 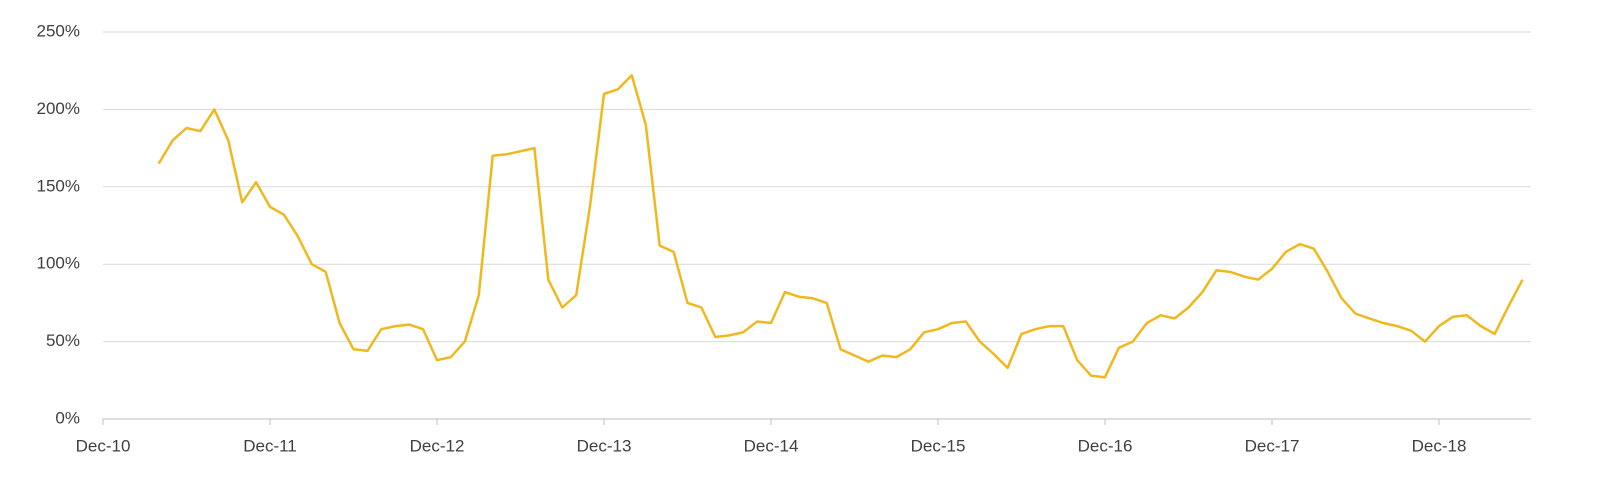 I want to click on x-tick-label: Dec-17, so click(x=1272, y=445).